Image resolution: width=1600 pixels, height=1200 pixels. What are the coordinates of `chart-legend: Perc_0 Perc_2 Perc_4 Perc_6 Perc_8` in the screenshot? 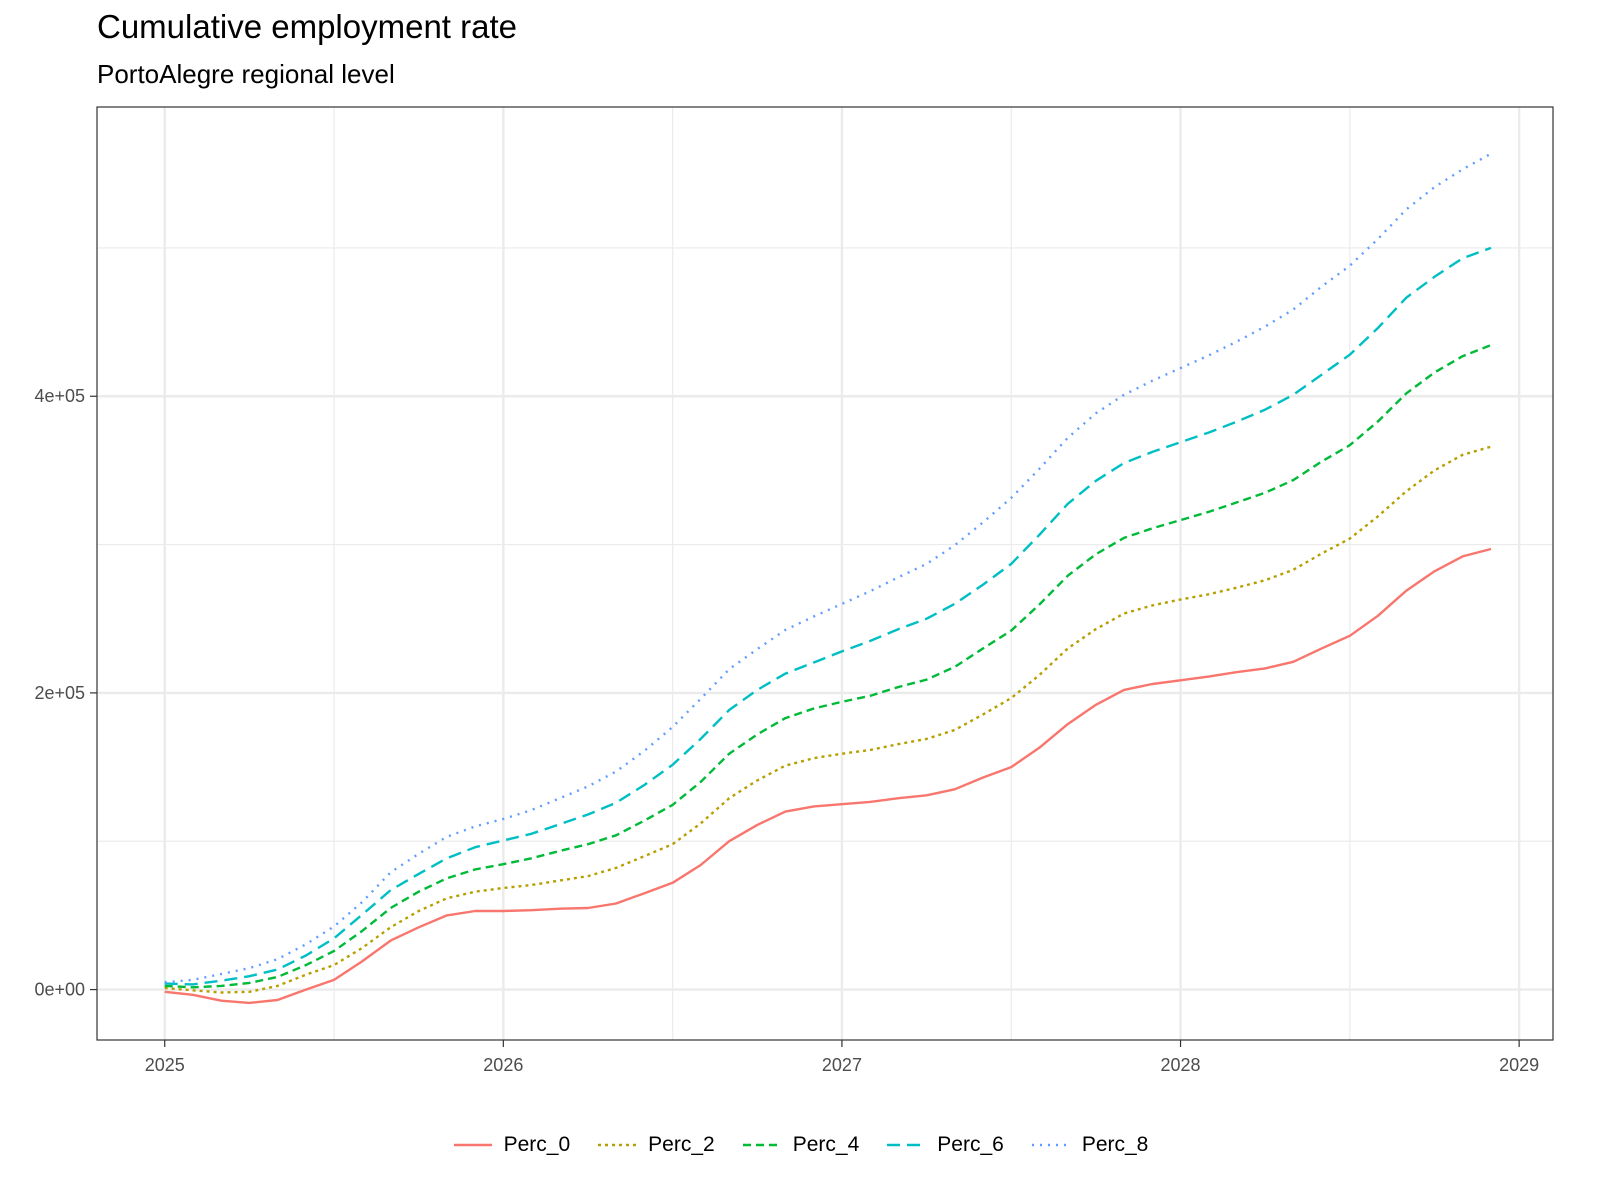 It's located at (800, 1145).